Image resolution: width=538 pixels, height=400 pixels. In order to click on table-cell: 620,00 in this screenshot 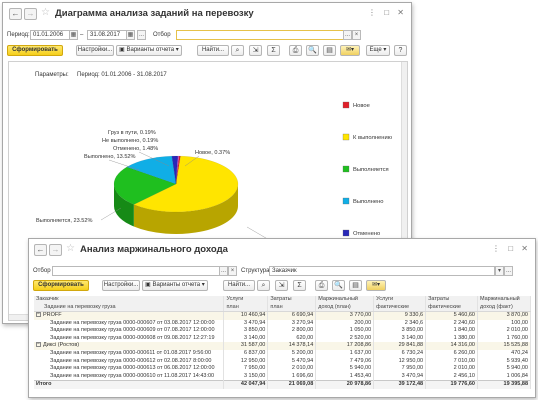, I will do `click(292, 338)`.